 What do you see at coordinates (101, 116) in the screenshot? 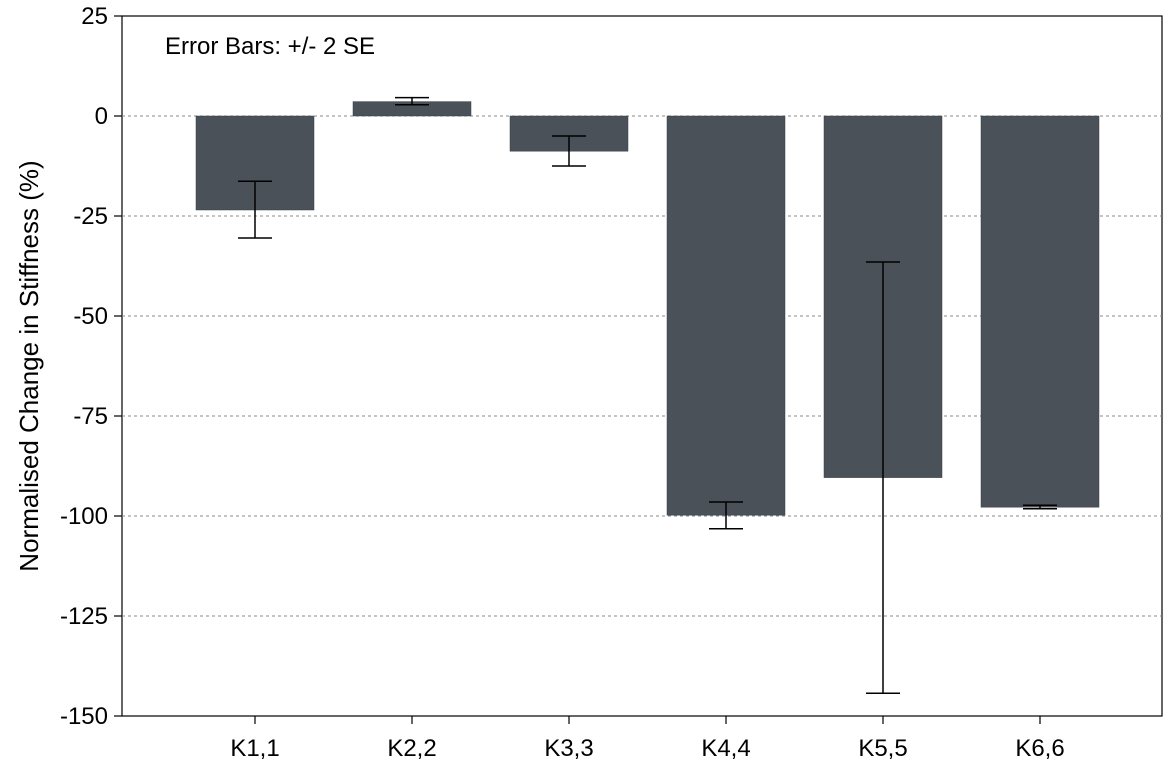
I see `y-tick-label: 0` at bounding box center [101, 116].